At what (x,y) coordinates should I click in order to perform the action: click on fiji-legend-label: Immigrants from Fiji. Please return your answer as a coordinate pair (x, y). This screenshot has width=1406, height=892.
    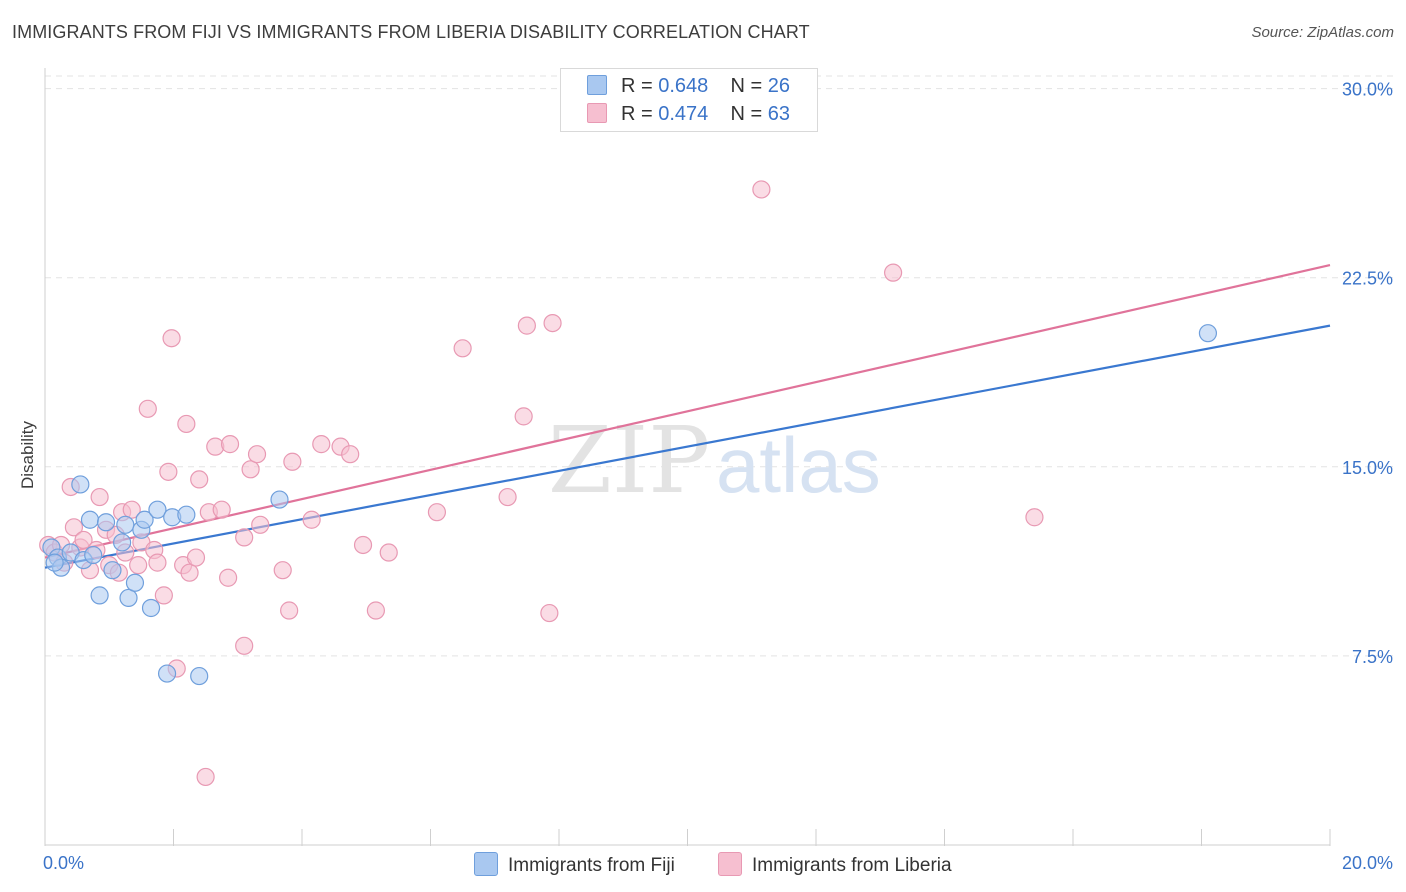
    Looking at the image, I should click on (591, 865).